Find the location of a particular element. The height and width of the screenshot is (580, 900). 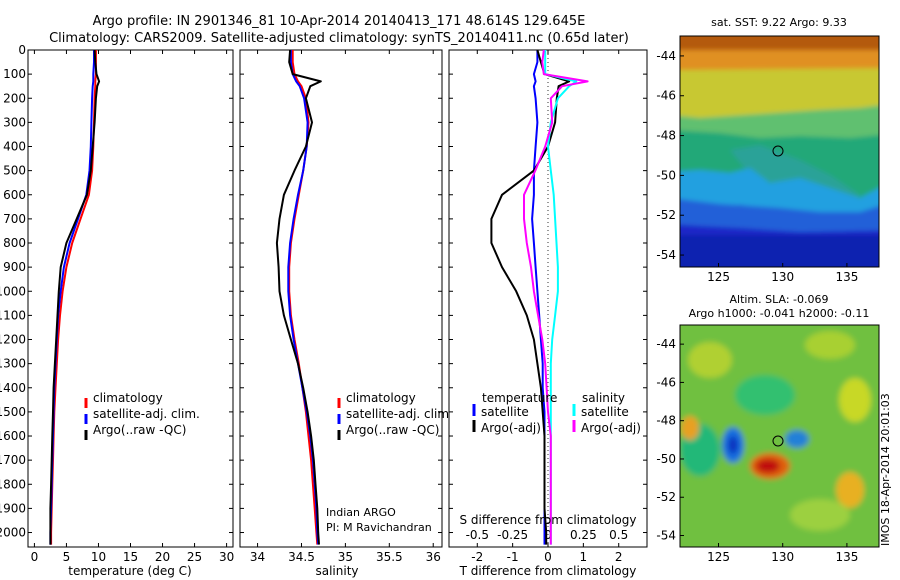

temperature-lines is located at coordinates (75, 297).